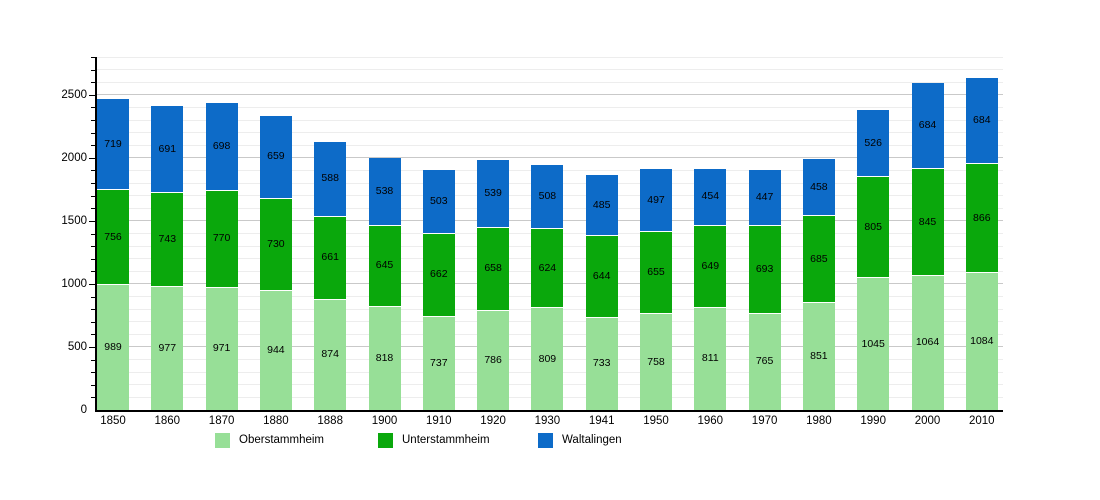 Image resolution: width=1100 pixels, height=500 pixels. I want to click on bar-value-label: 538, so click(384, 190).